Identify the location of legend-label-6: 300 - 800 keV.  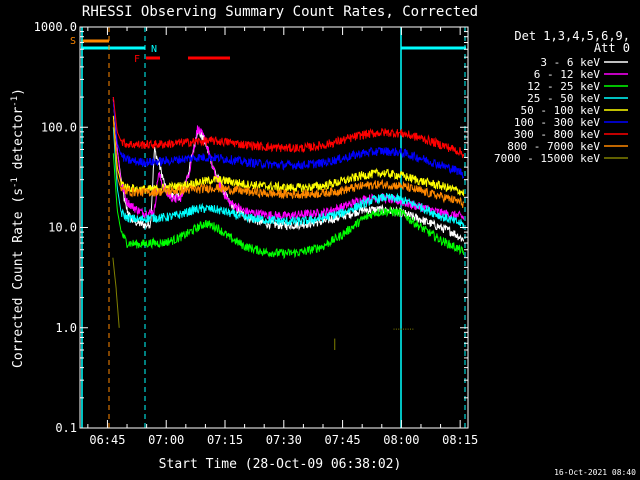
(557, 134).